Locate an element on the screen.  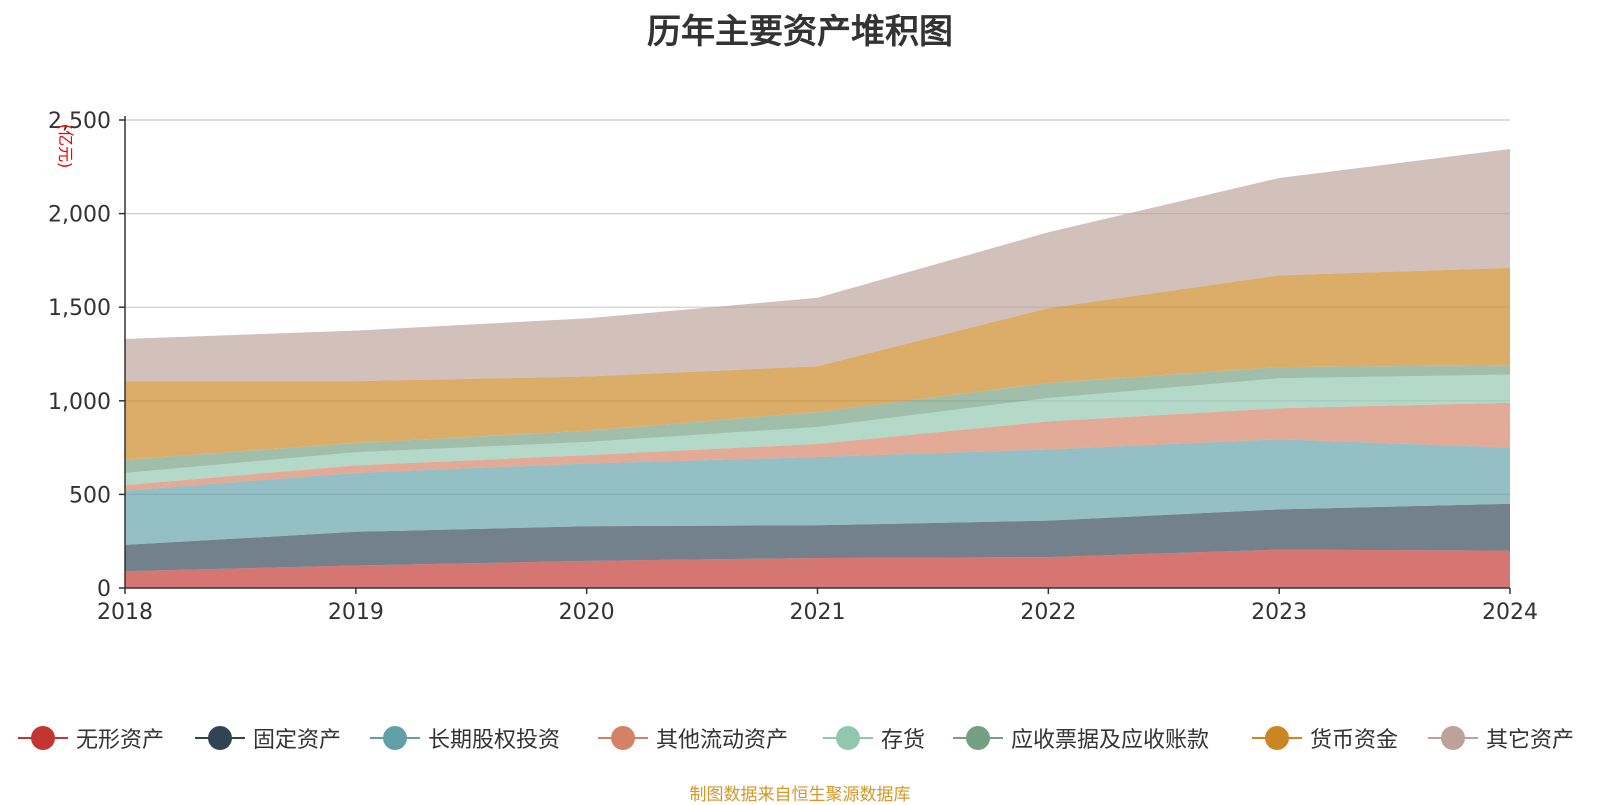
legend-item: 存货 is located at coordinates (874, 738).